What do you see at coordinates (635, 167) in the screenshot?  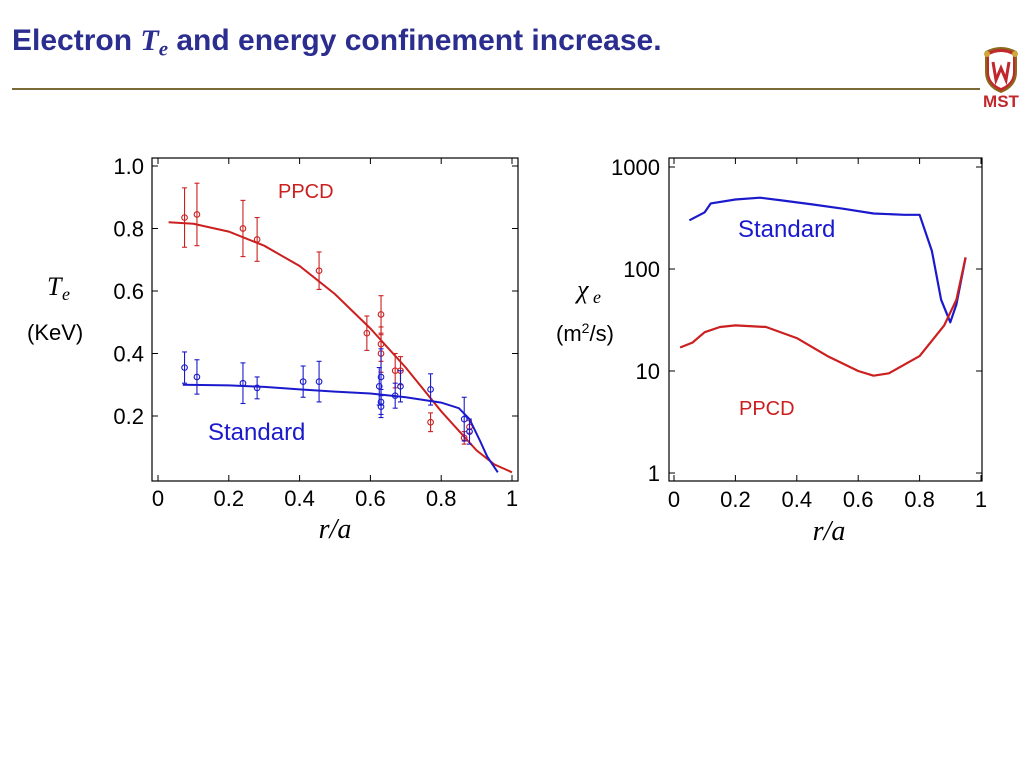 I see `chi-y-tick-label: 1000` at bounding box center [635, 167].